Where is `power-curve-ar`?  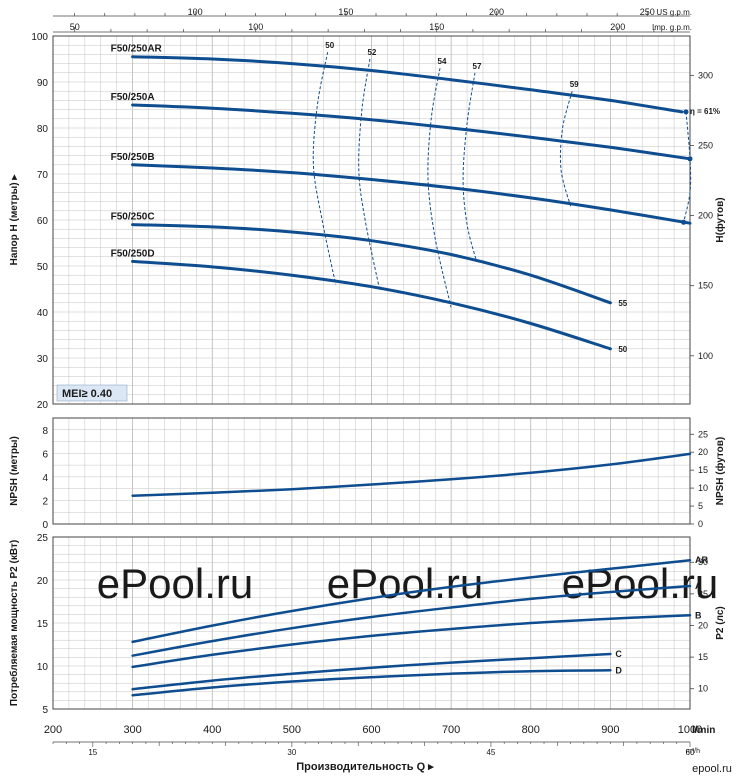 power-curve-ar is located at coordinates (411, 601).